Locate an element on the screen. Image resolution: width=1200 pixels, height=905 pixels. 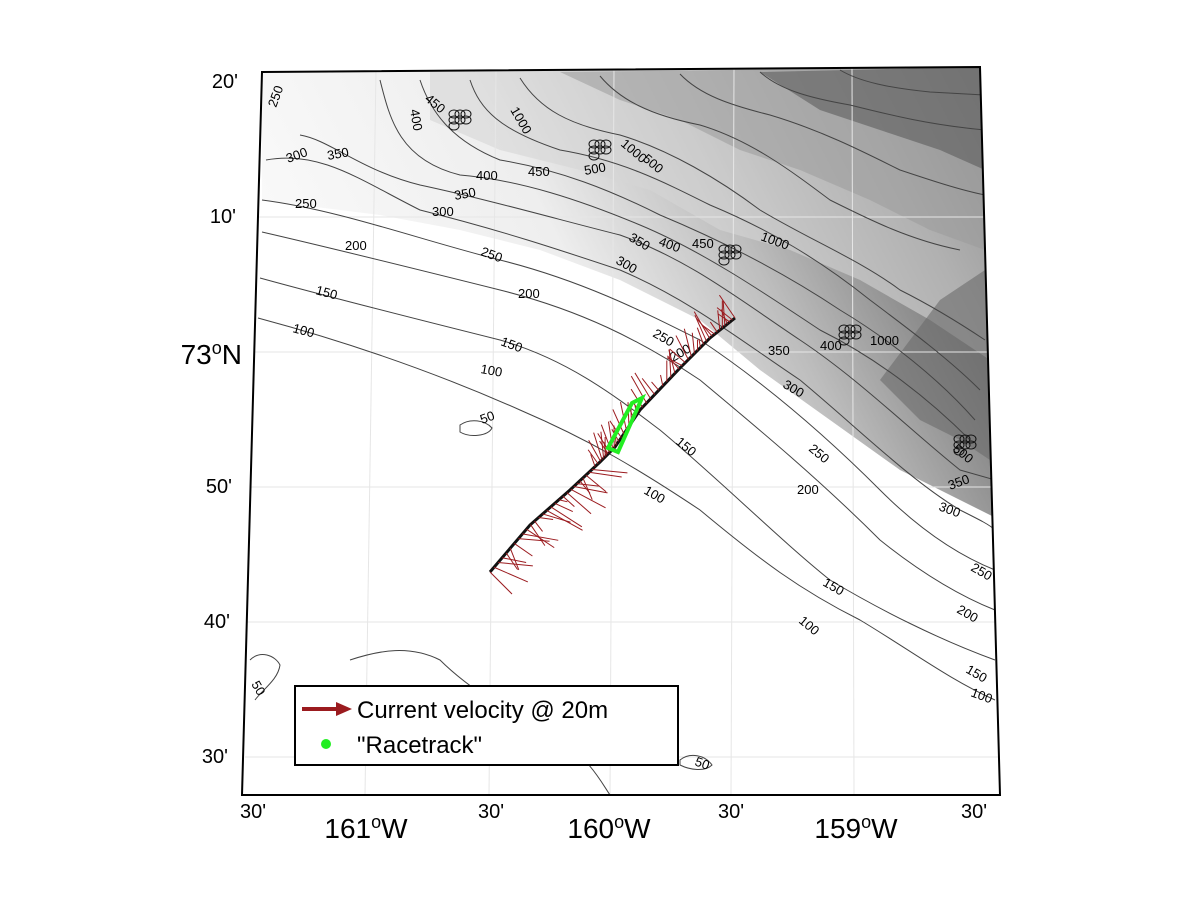
contour-label-250: 250 is located at coordinates (306, 203).